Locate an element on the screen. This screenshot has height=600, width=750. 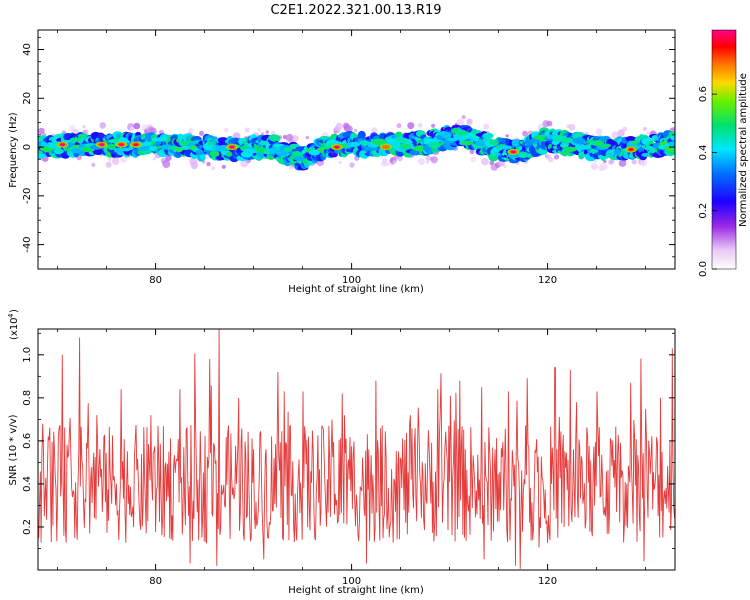
snr-ytick-label: 0.8 is located at coordinates (27, 398).